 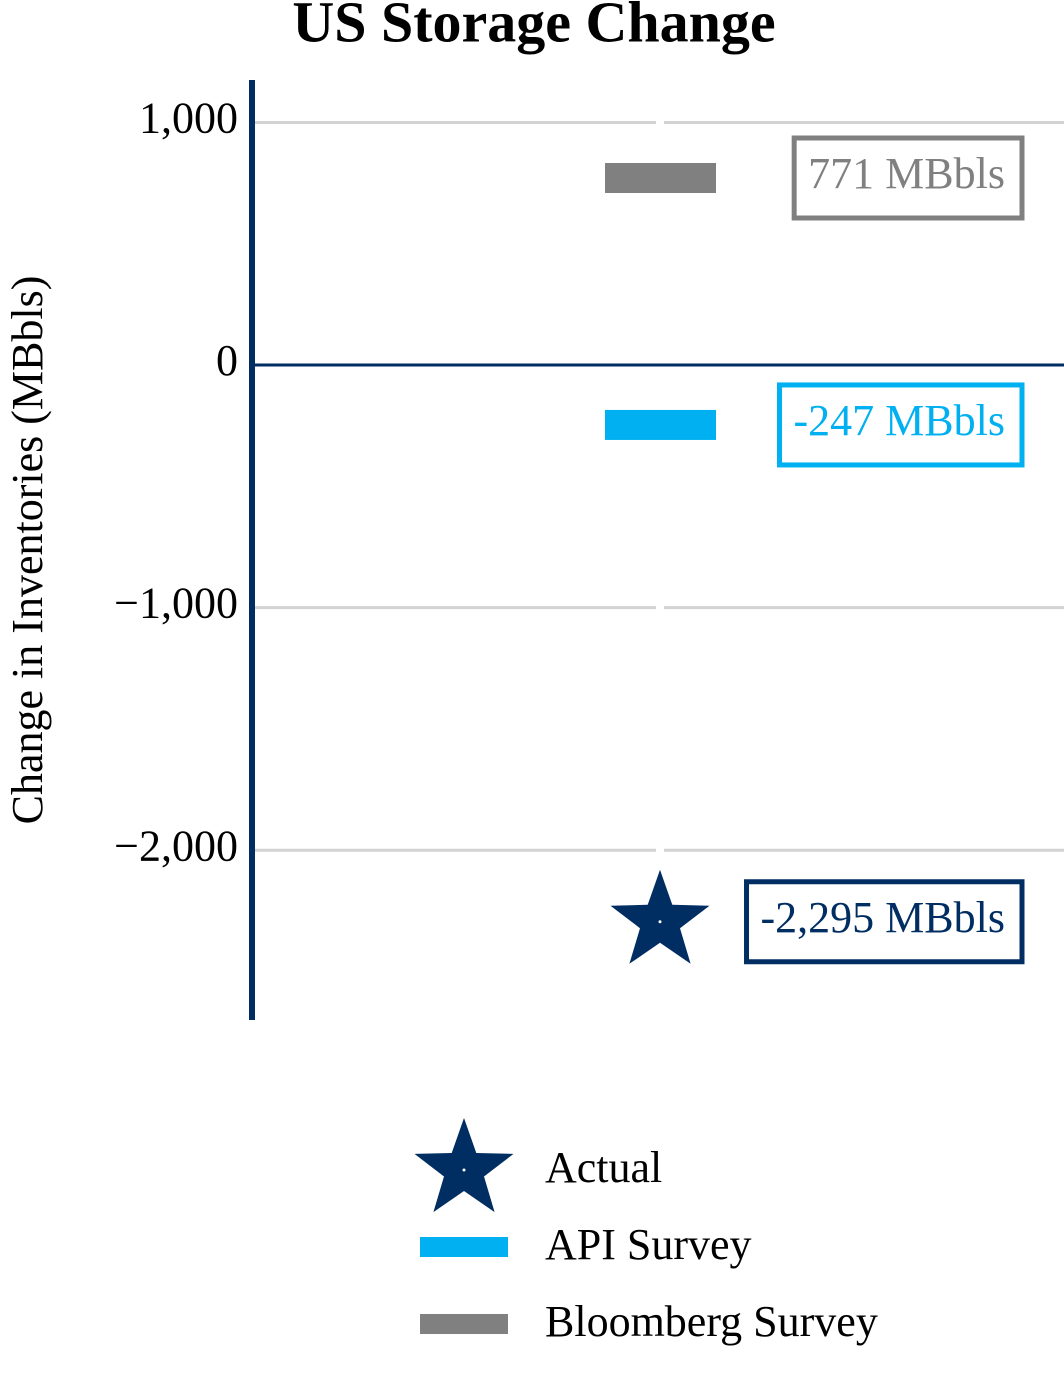 What do you see at coordinates (899, 420) in the screenshot?
I see `value-label: -247 MBbls` at bounding box center [899, 420].